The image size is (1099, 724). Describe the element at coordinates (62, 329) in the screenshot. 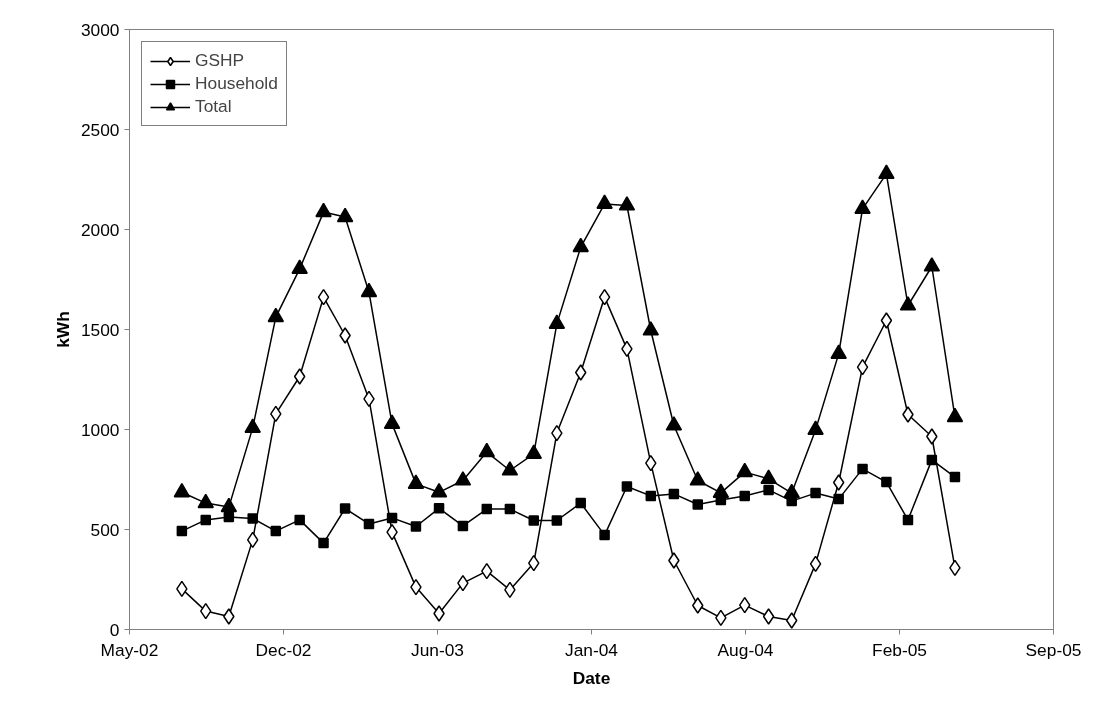

I see `y-axis-title: kWh` at that location.